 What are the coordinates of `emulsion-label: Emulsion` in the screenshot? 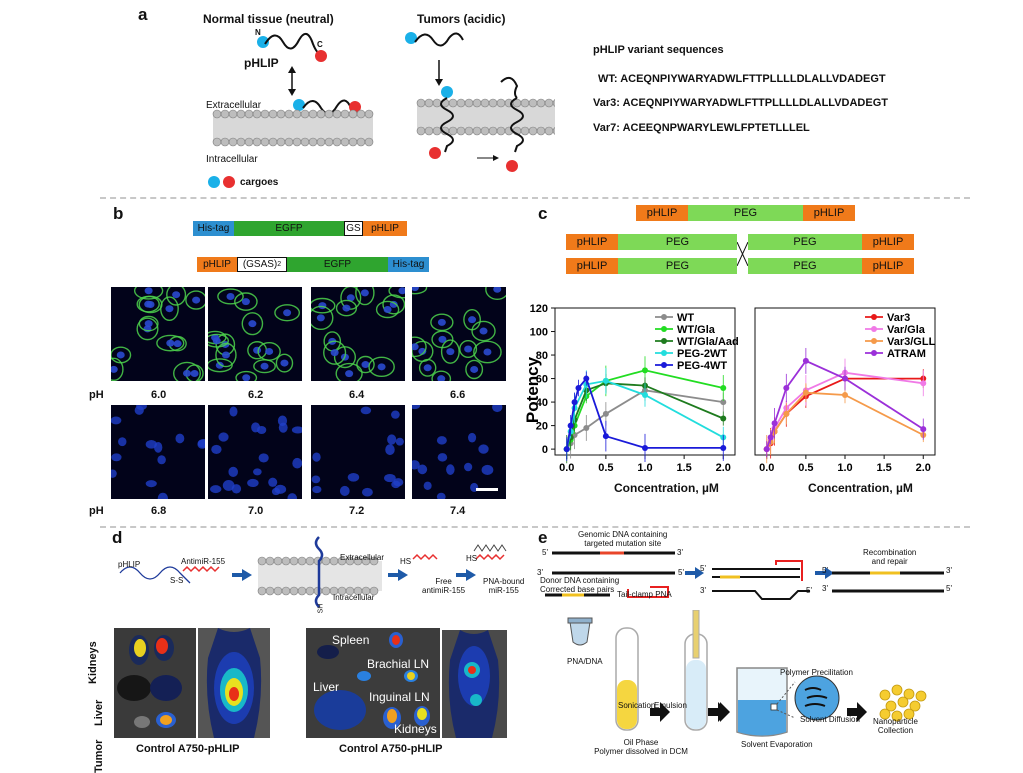 It's located at (670, 705).